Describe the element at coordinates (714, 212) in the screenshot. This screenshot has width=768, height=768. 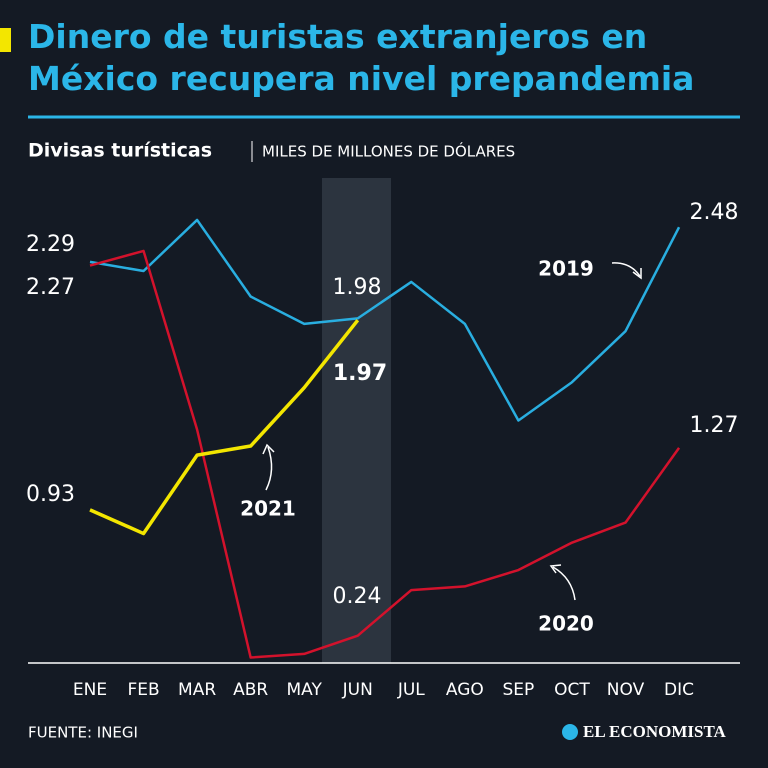
I see `data-label: 2.48` at that location.